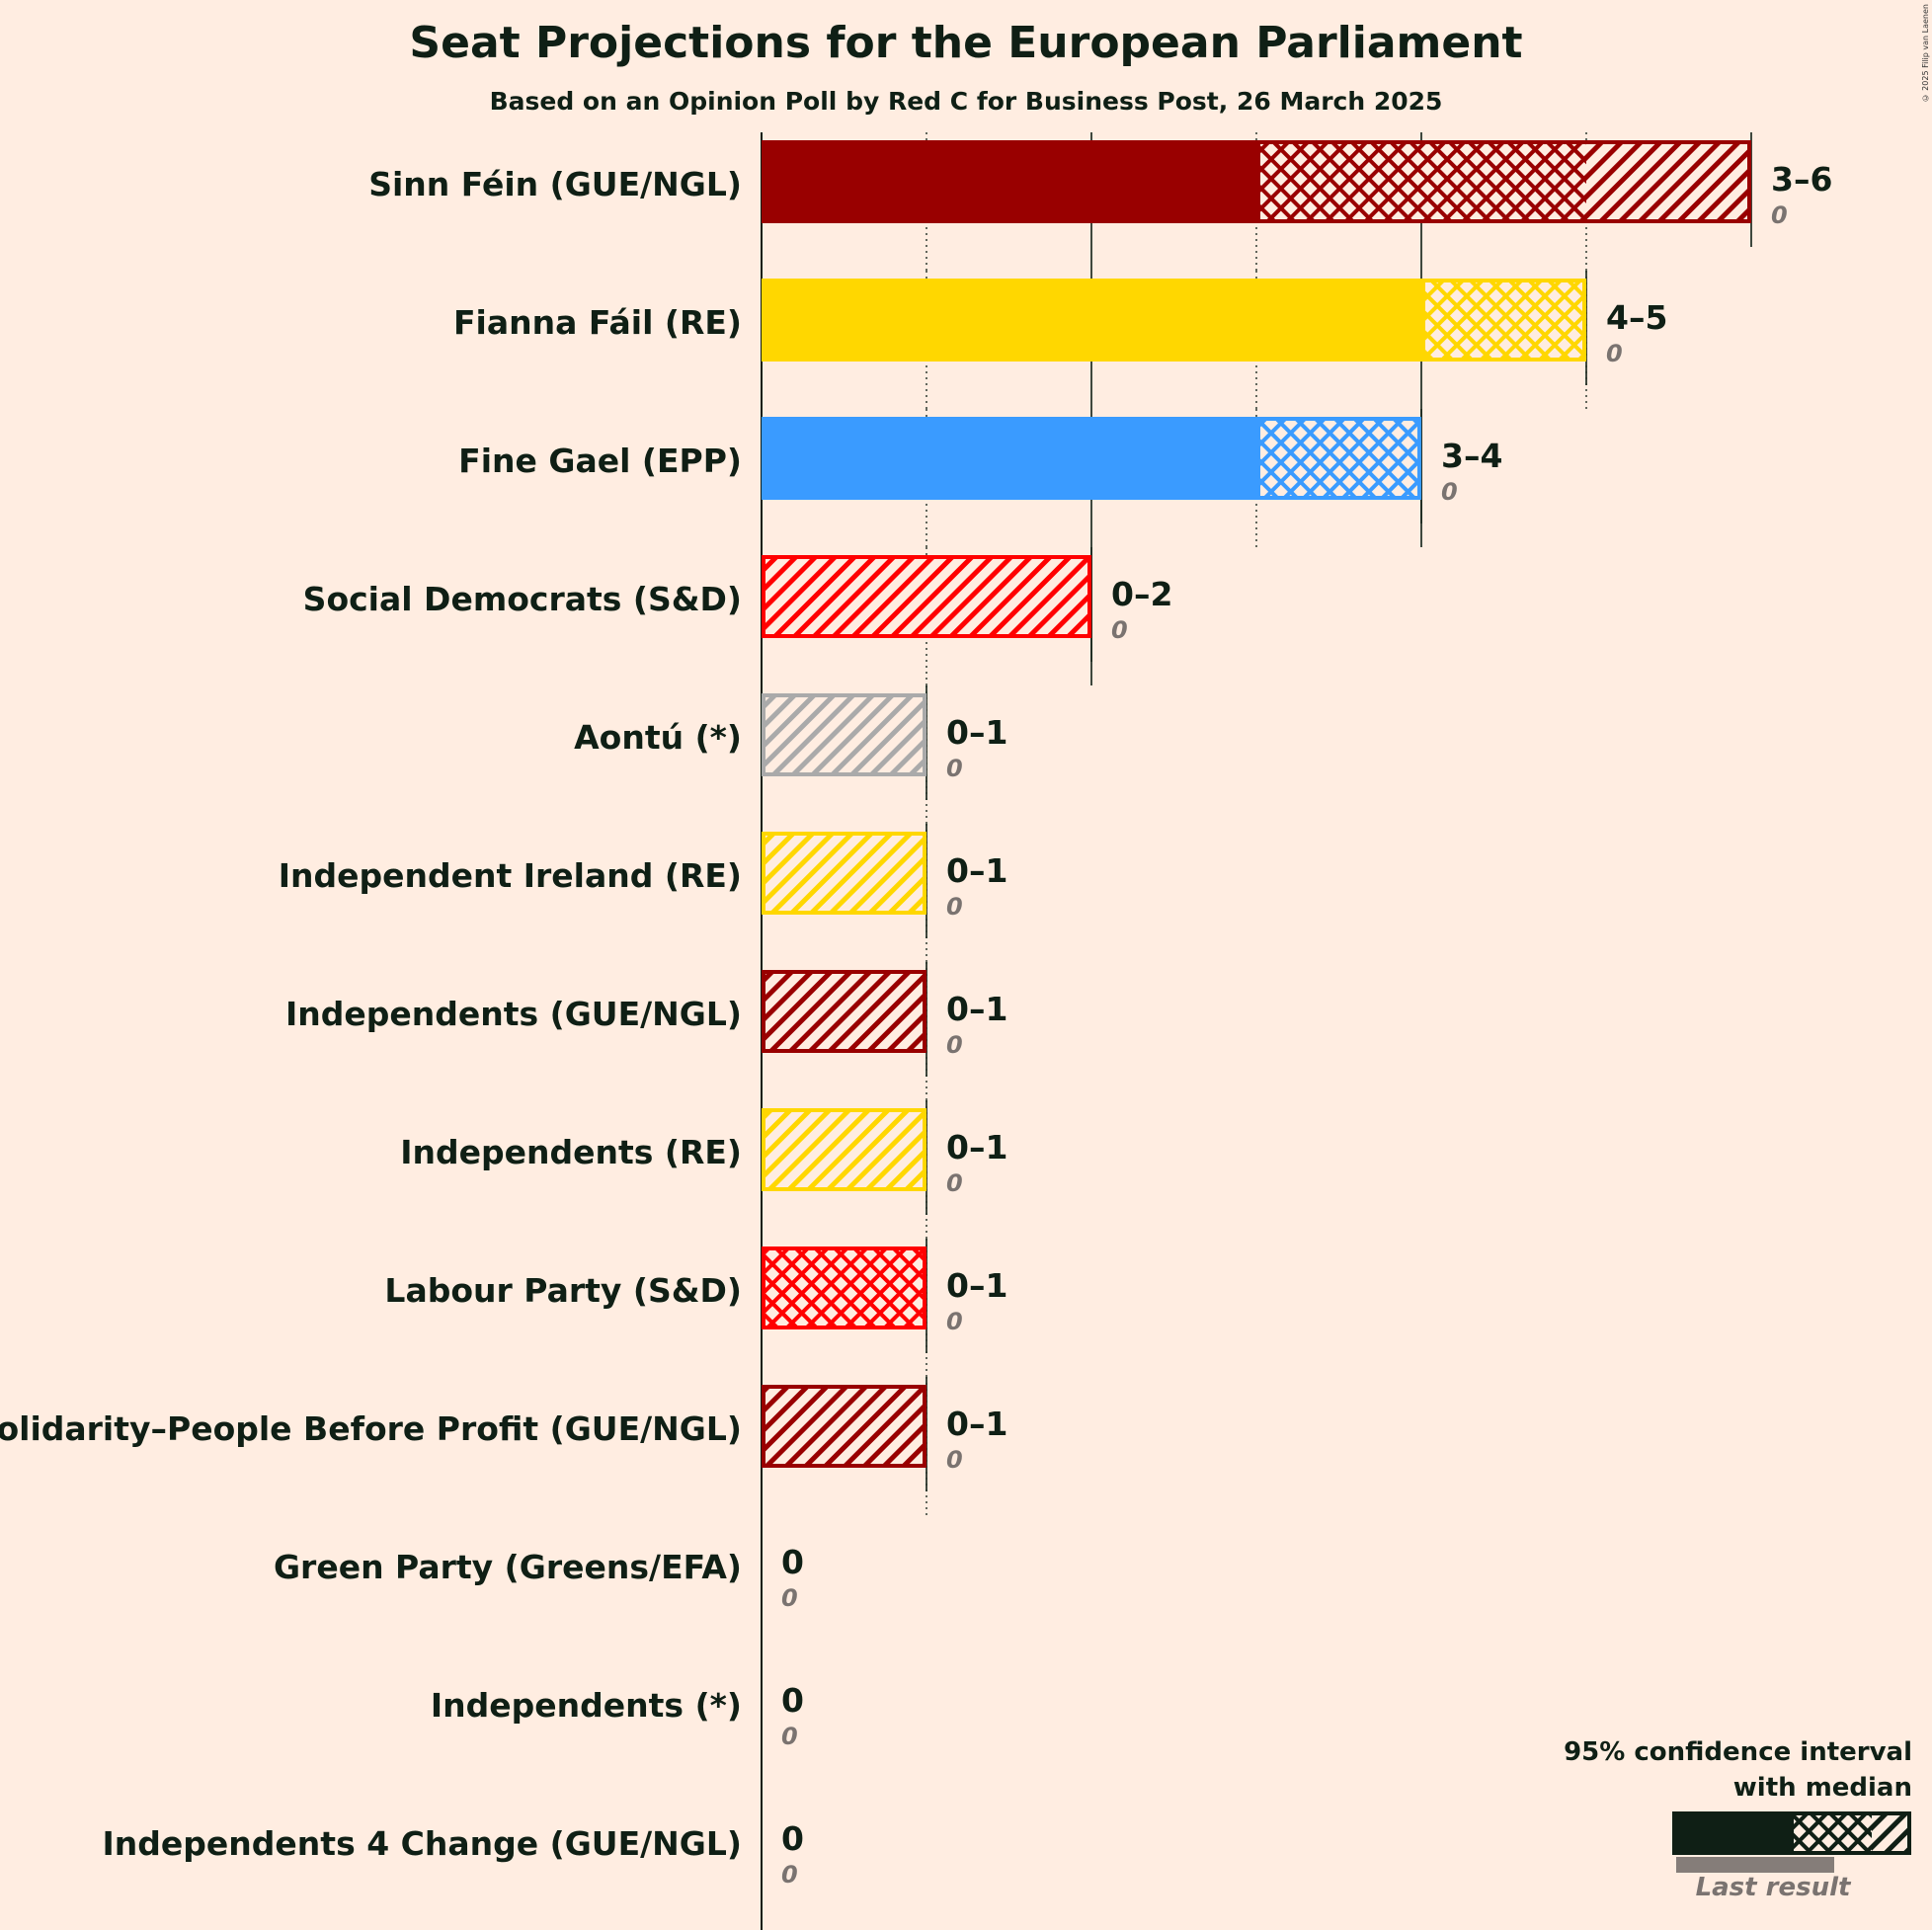 This screenshot has width=1932, height=1930. Describe the element at coordinates (954, 1183) in the screenshot. I see `last-result-party-7: 0` at that location.